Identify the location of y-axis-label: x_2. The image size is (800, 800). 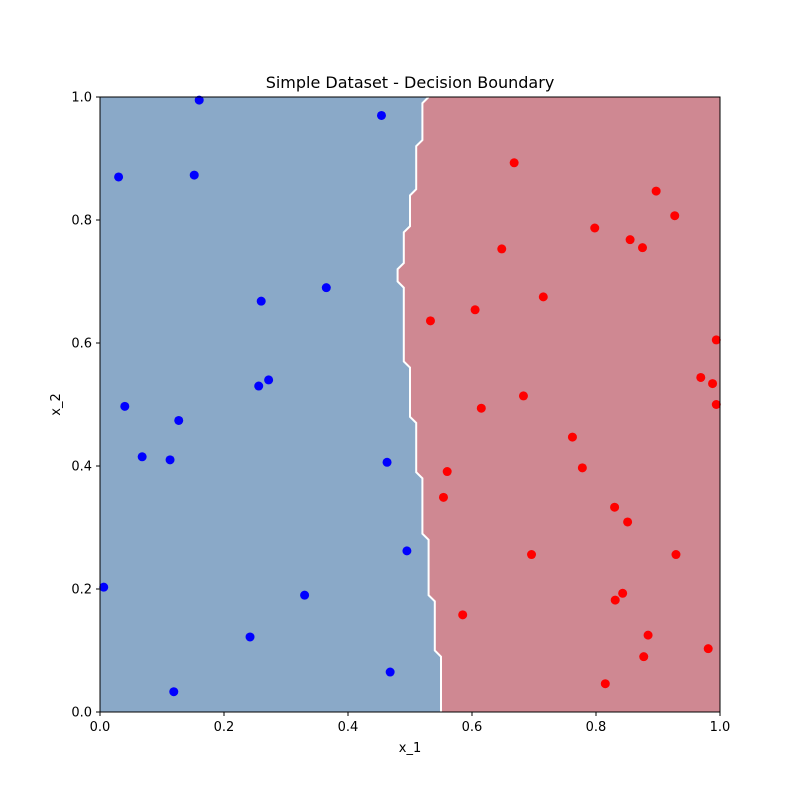
(56, 404).